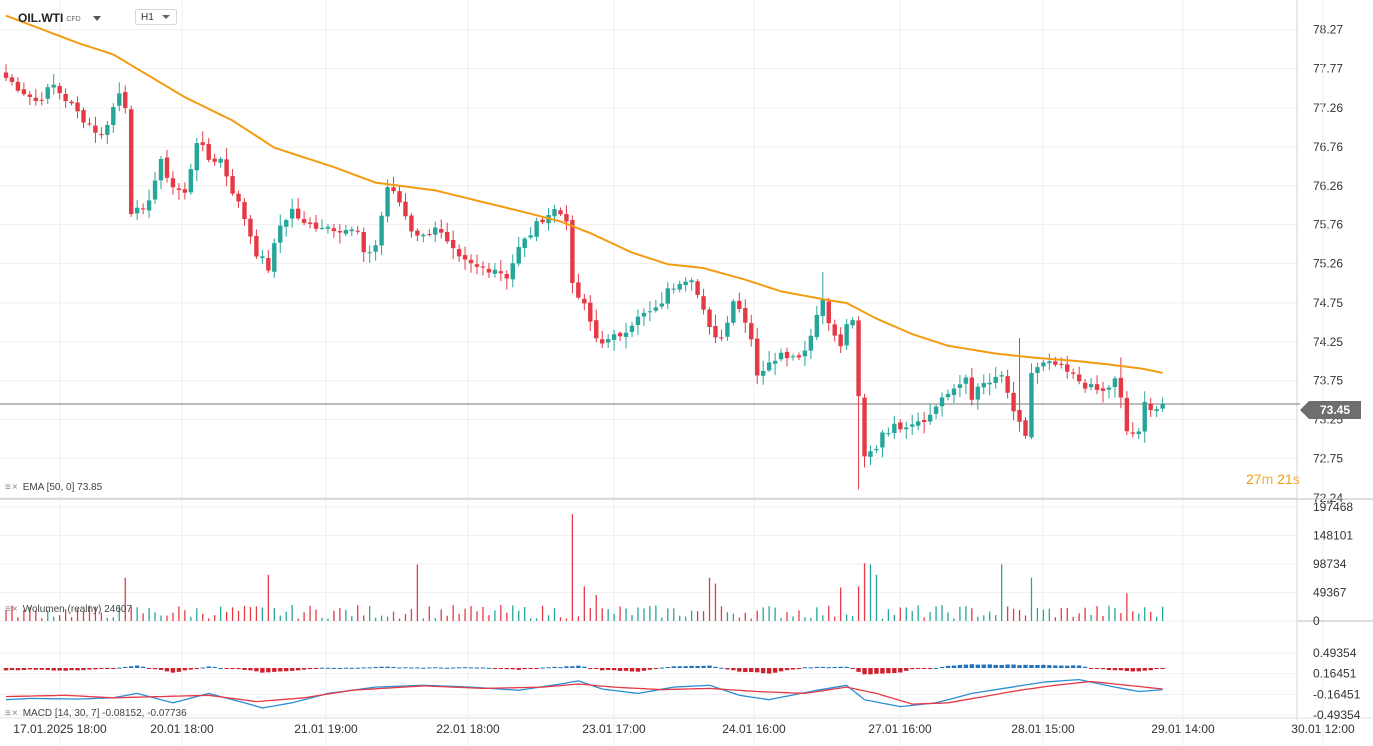 The width and height of the screenshot is (1373, 746). I want to click on ema-indicator-label: ≡× EMA [50, 0] 73.85, so click(53, 487).